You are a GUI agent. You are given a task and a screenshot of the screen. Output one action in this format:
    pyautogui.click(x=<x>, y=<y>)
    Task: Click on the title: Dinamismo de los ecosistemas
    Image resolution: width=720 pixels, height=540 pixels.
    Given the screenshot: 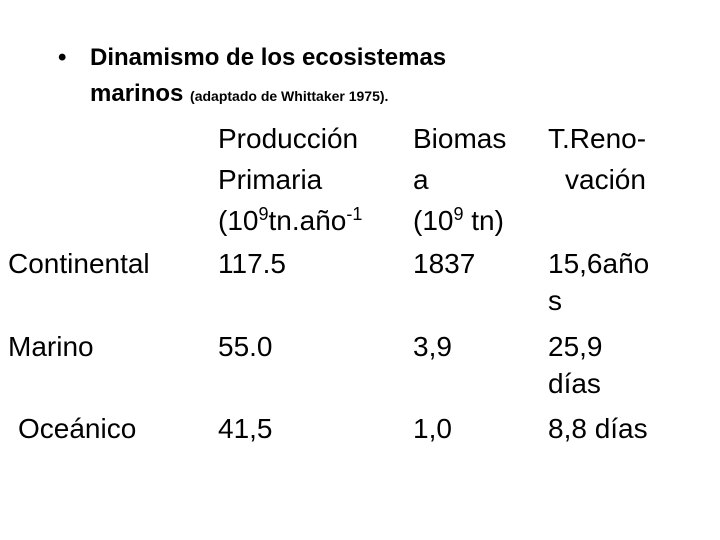 What is the action you would take?
    pyautogui.click(x=268, y=57)
    